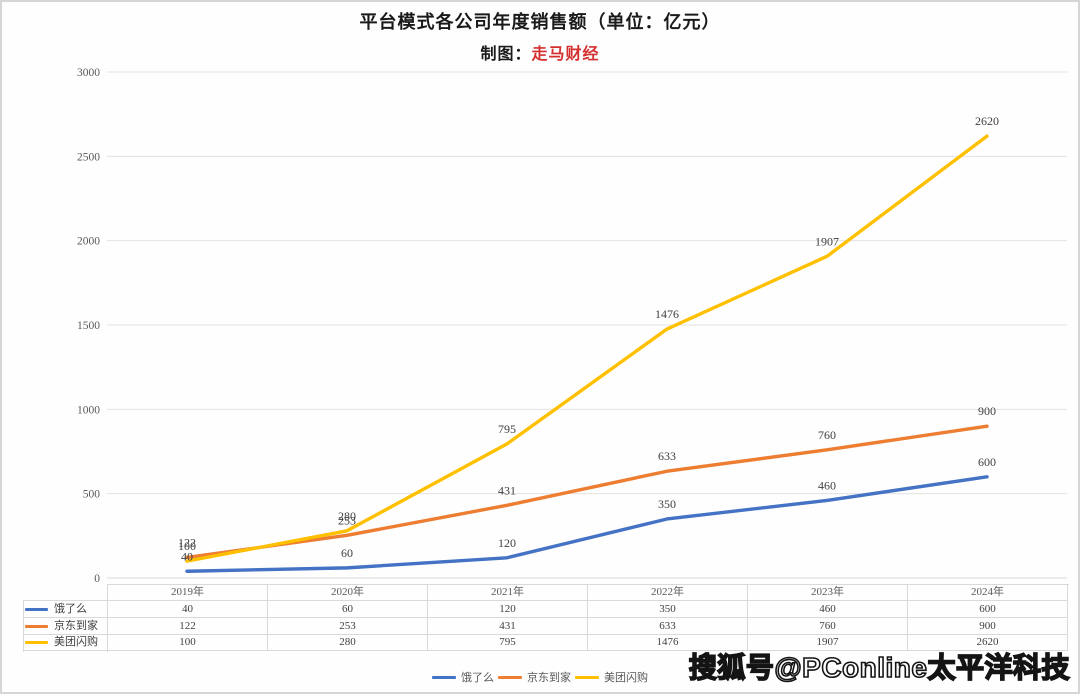  What do you see at coordinates (76, 642) in the screenshot?
I see `series-name: 美团闪购` at bounding box center [76, 642].